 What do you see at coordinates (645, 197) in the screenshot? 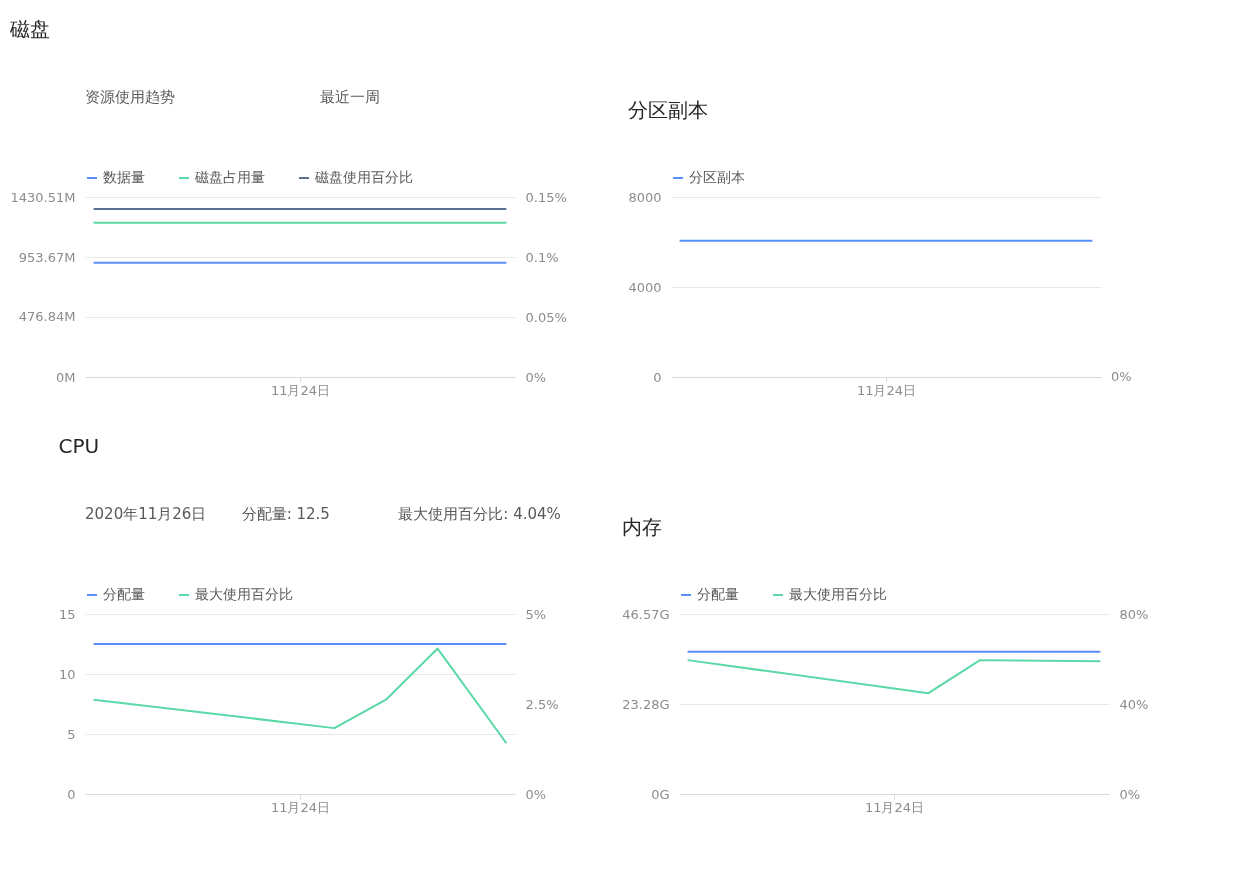
I see `y-tick-label: 8000` at bounding box center [645, 197].